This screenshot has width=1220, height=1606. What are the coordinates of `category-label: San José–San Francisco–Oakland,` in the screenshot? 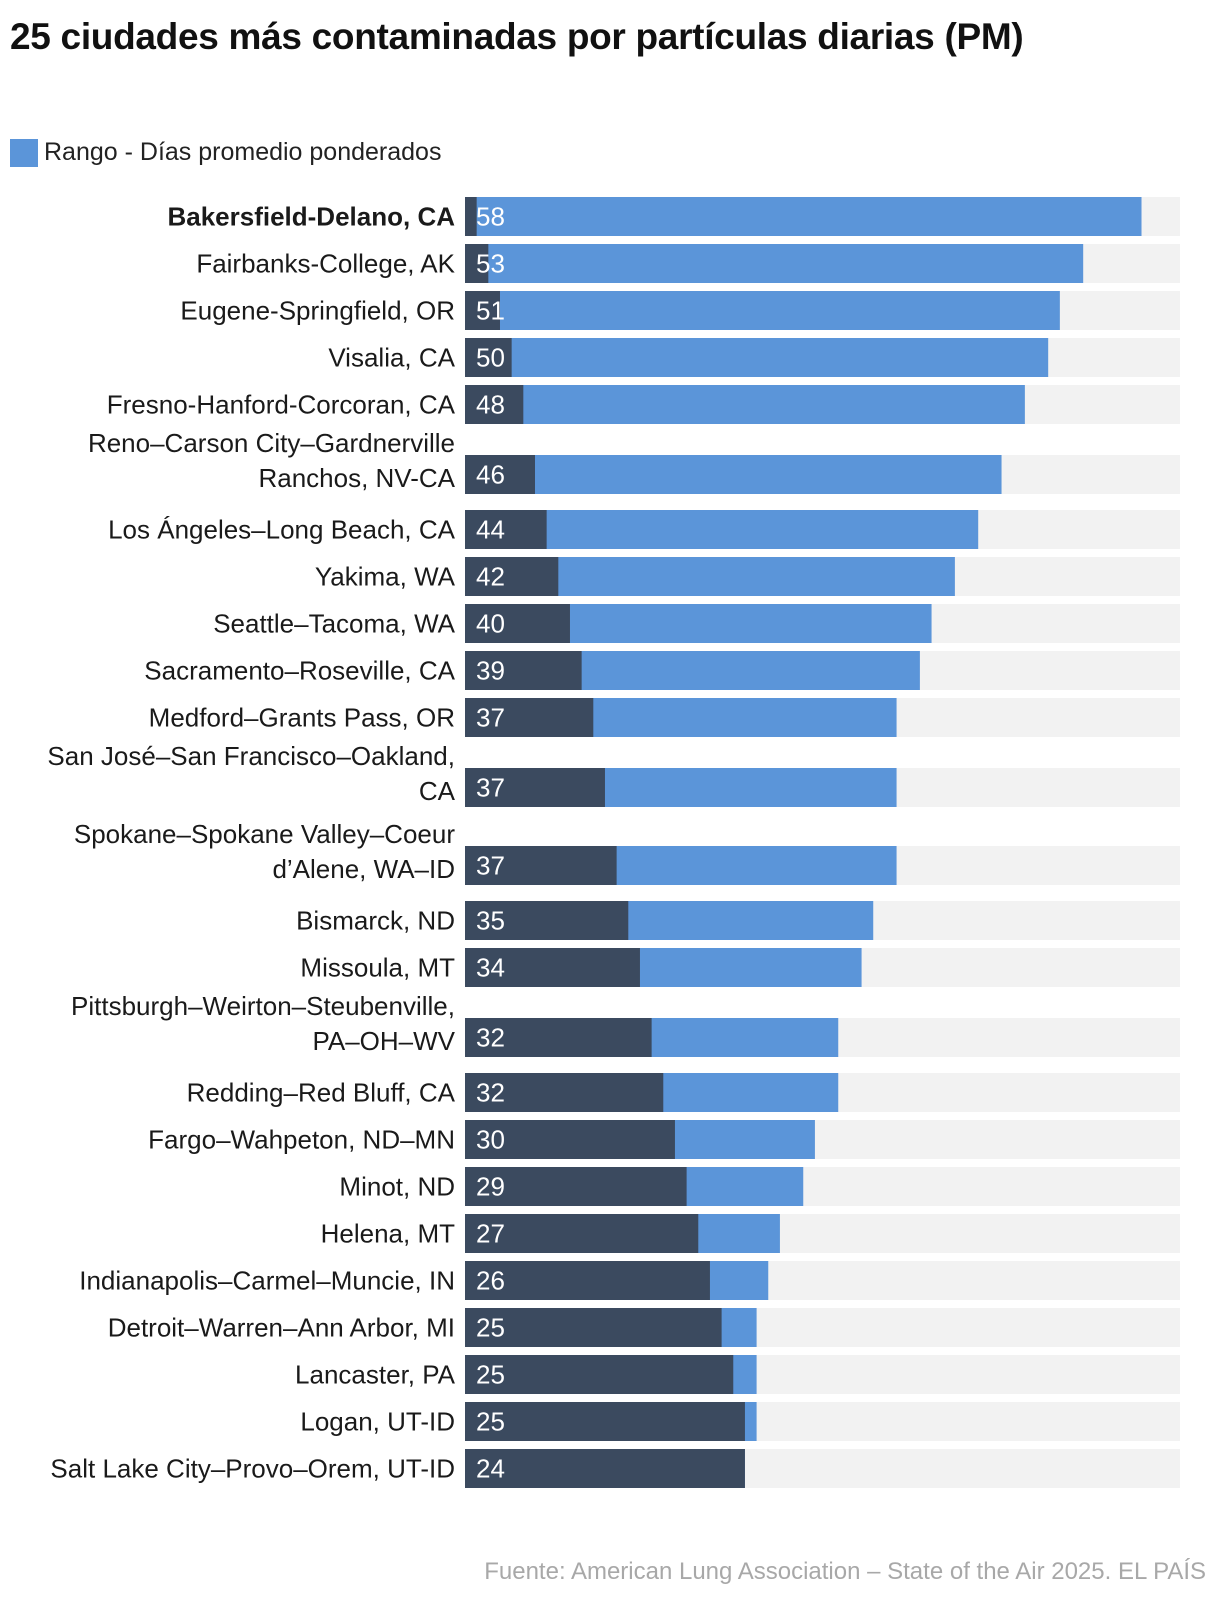 It's located at (251, 756).